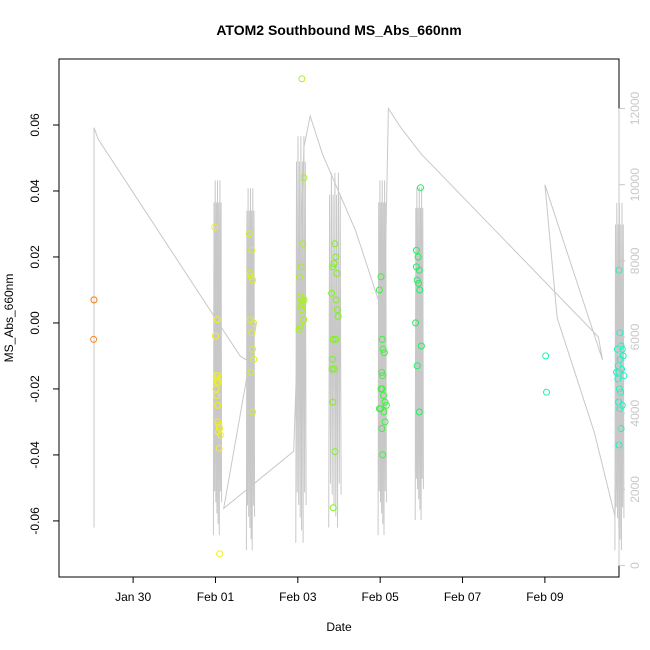 This screenshot has height=650, width=650. I want to click on x-tick-label: Jan 30, so click(133, 597).